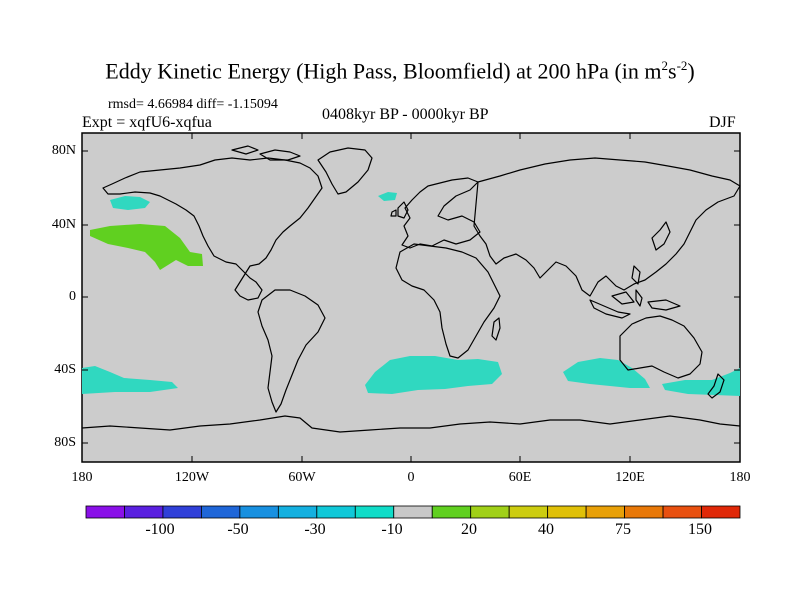  Describe the element at coordinates (433, 375) in the screenshot. I see `south-atlantic-negative-region` at that location.